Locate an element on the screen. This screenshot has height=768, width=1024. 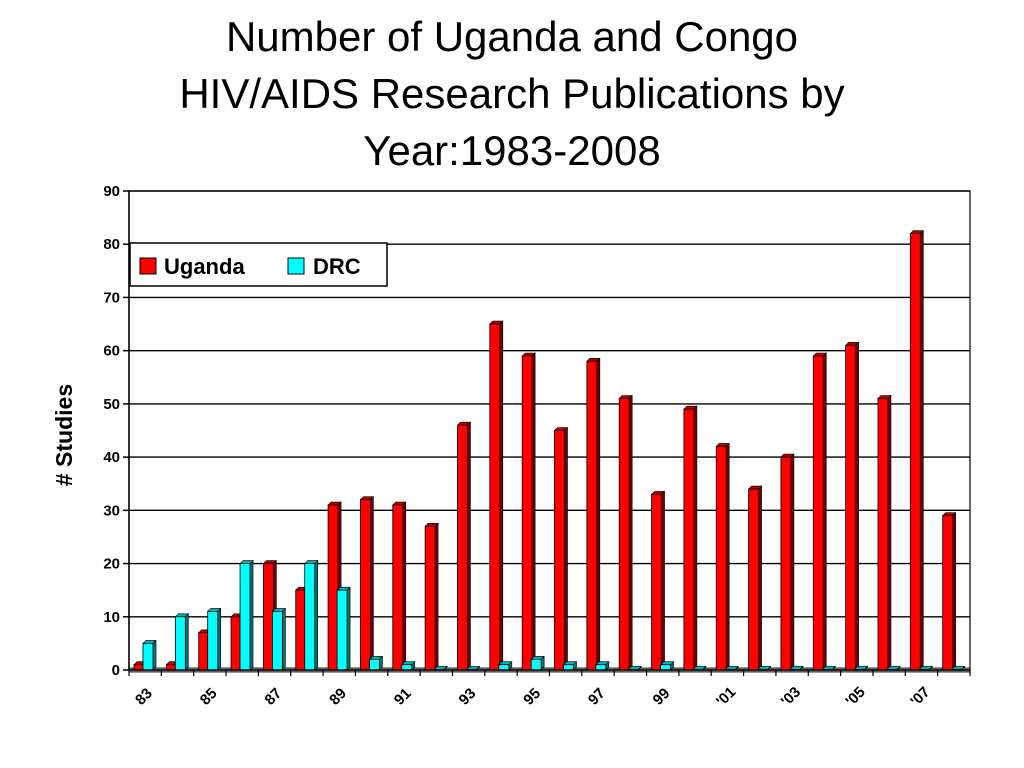
x-tick-label: 97 is located at coordinates (597, 697).